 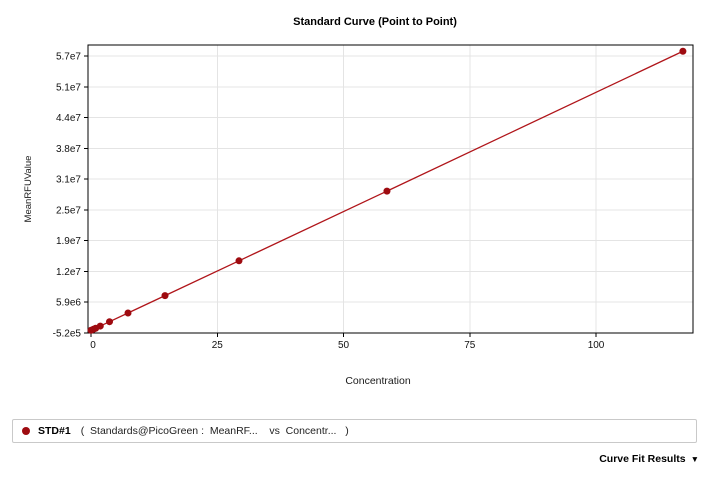 I want to click on curve-fit-results-dropdown: Curve Fit Results ▼, so click(x=649, y=459).